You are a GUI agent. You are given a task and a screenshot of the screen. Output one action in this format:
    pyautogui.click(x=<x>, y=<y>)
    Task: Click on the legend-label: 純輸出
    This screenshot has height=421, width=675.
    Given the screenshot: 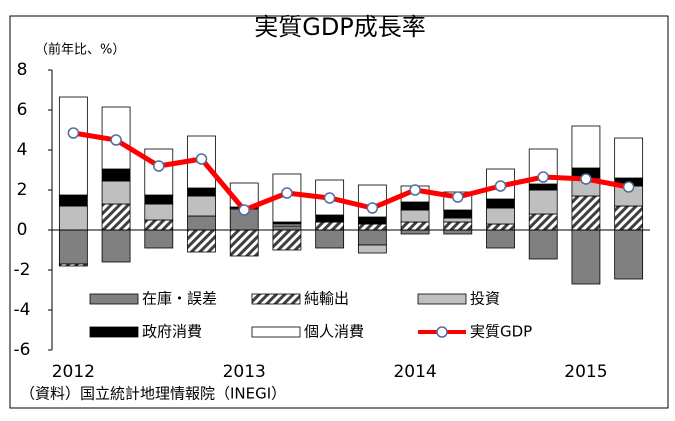 What is the action you would take?
    pyautogui.click(x=326, y=299)
    